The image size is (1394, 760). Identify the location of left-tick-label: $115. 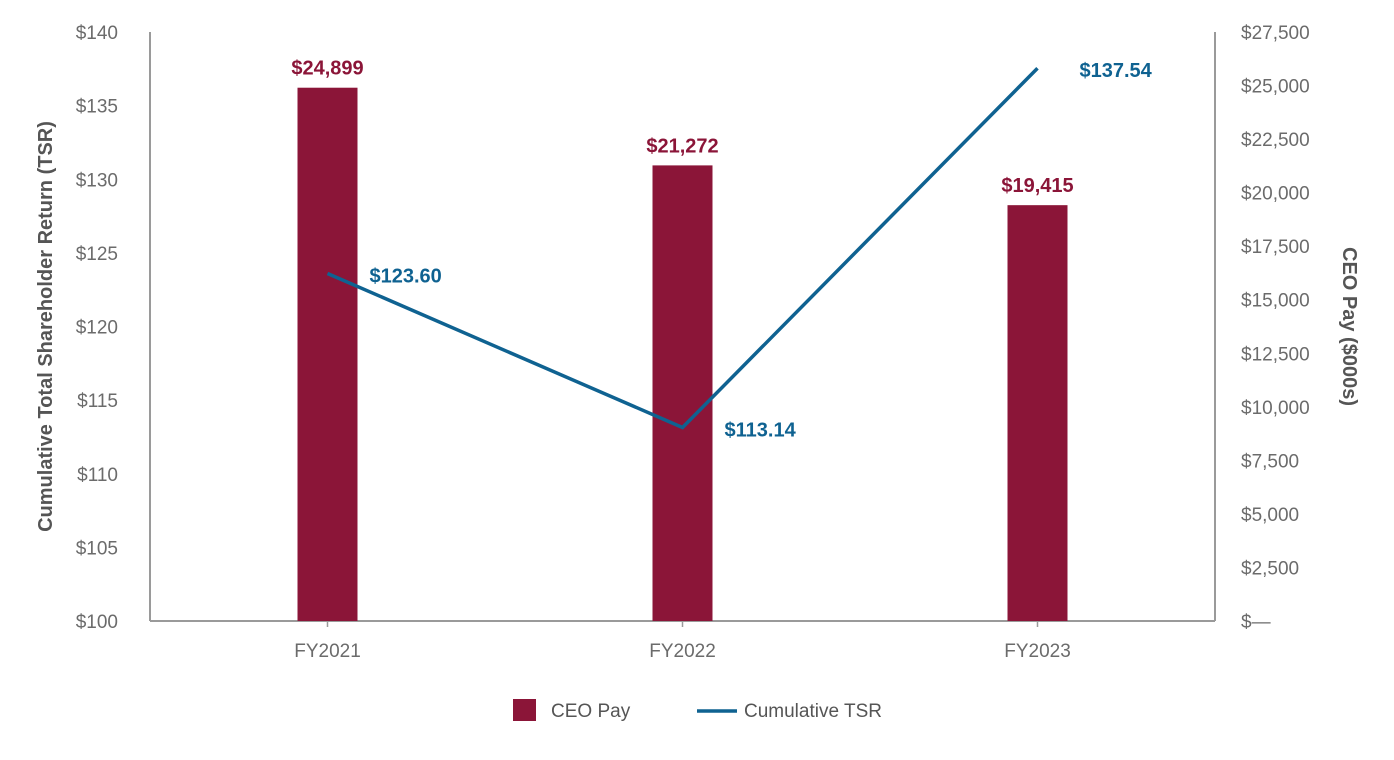
(97, 401).